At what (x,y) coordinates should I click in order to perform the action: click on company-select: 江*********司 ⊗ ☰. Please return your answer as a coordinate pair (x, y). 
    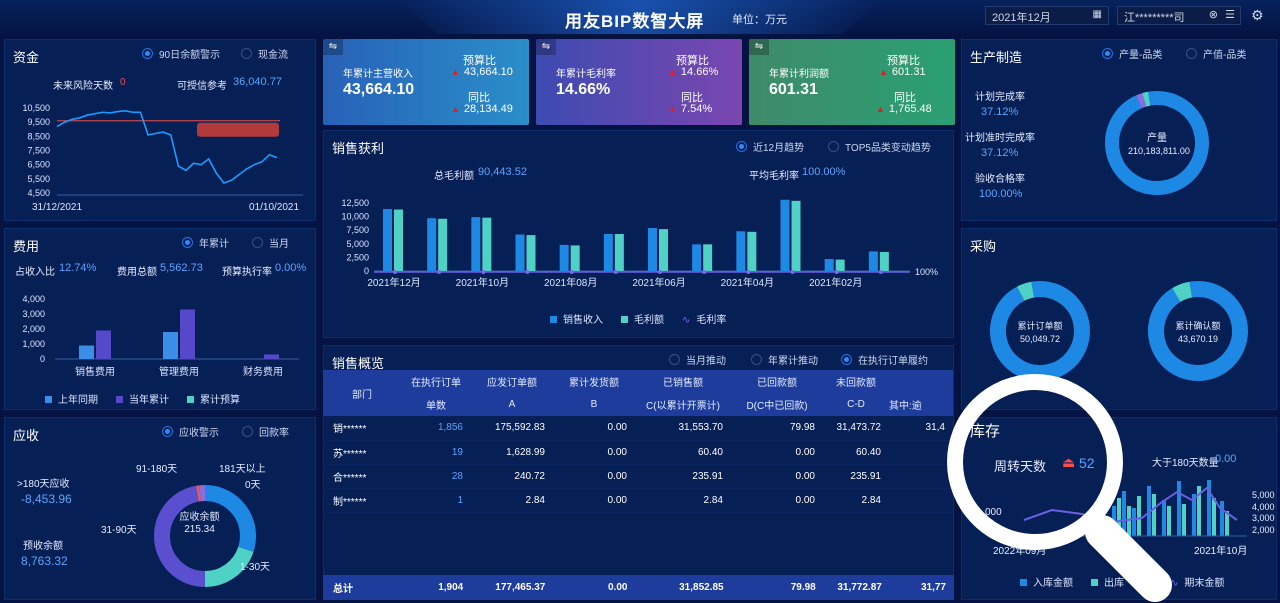
    Looking at the image, I should click on (1179, 15).